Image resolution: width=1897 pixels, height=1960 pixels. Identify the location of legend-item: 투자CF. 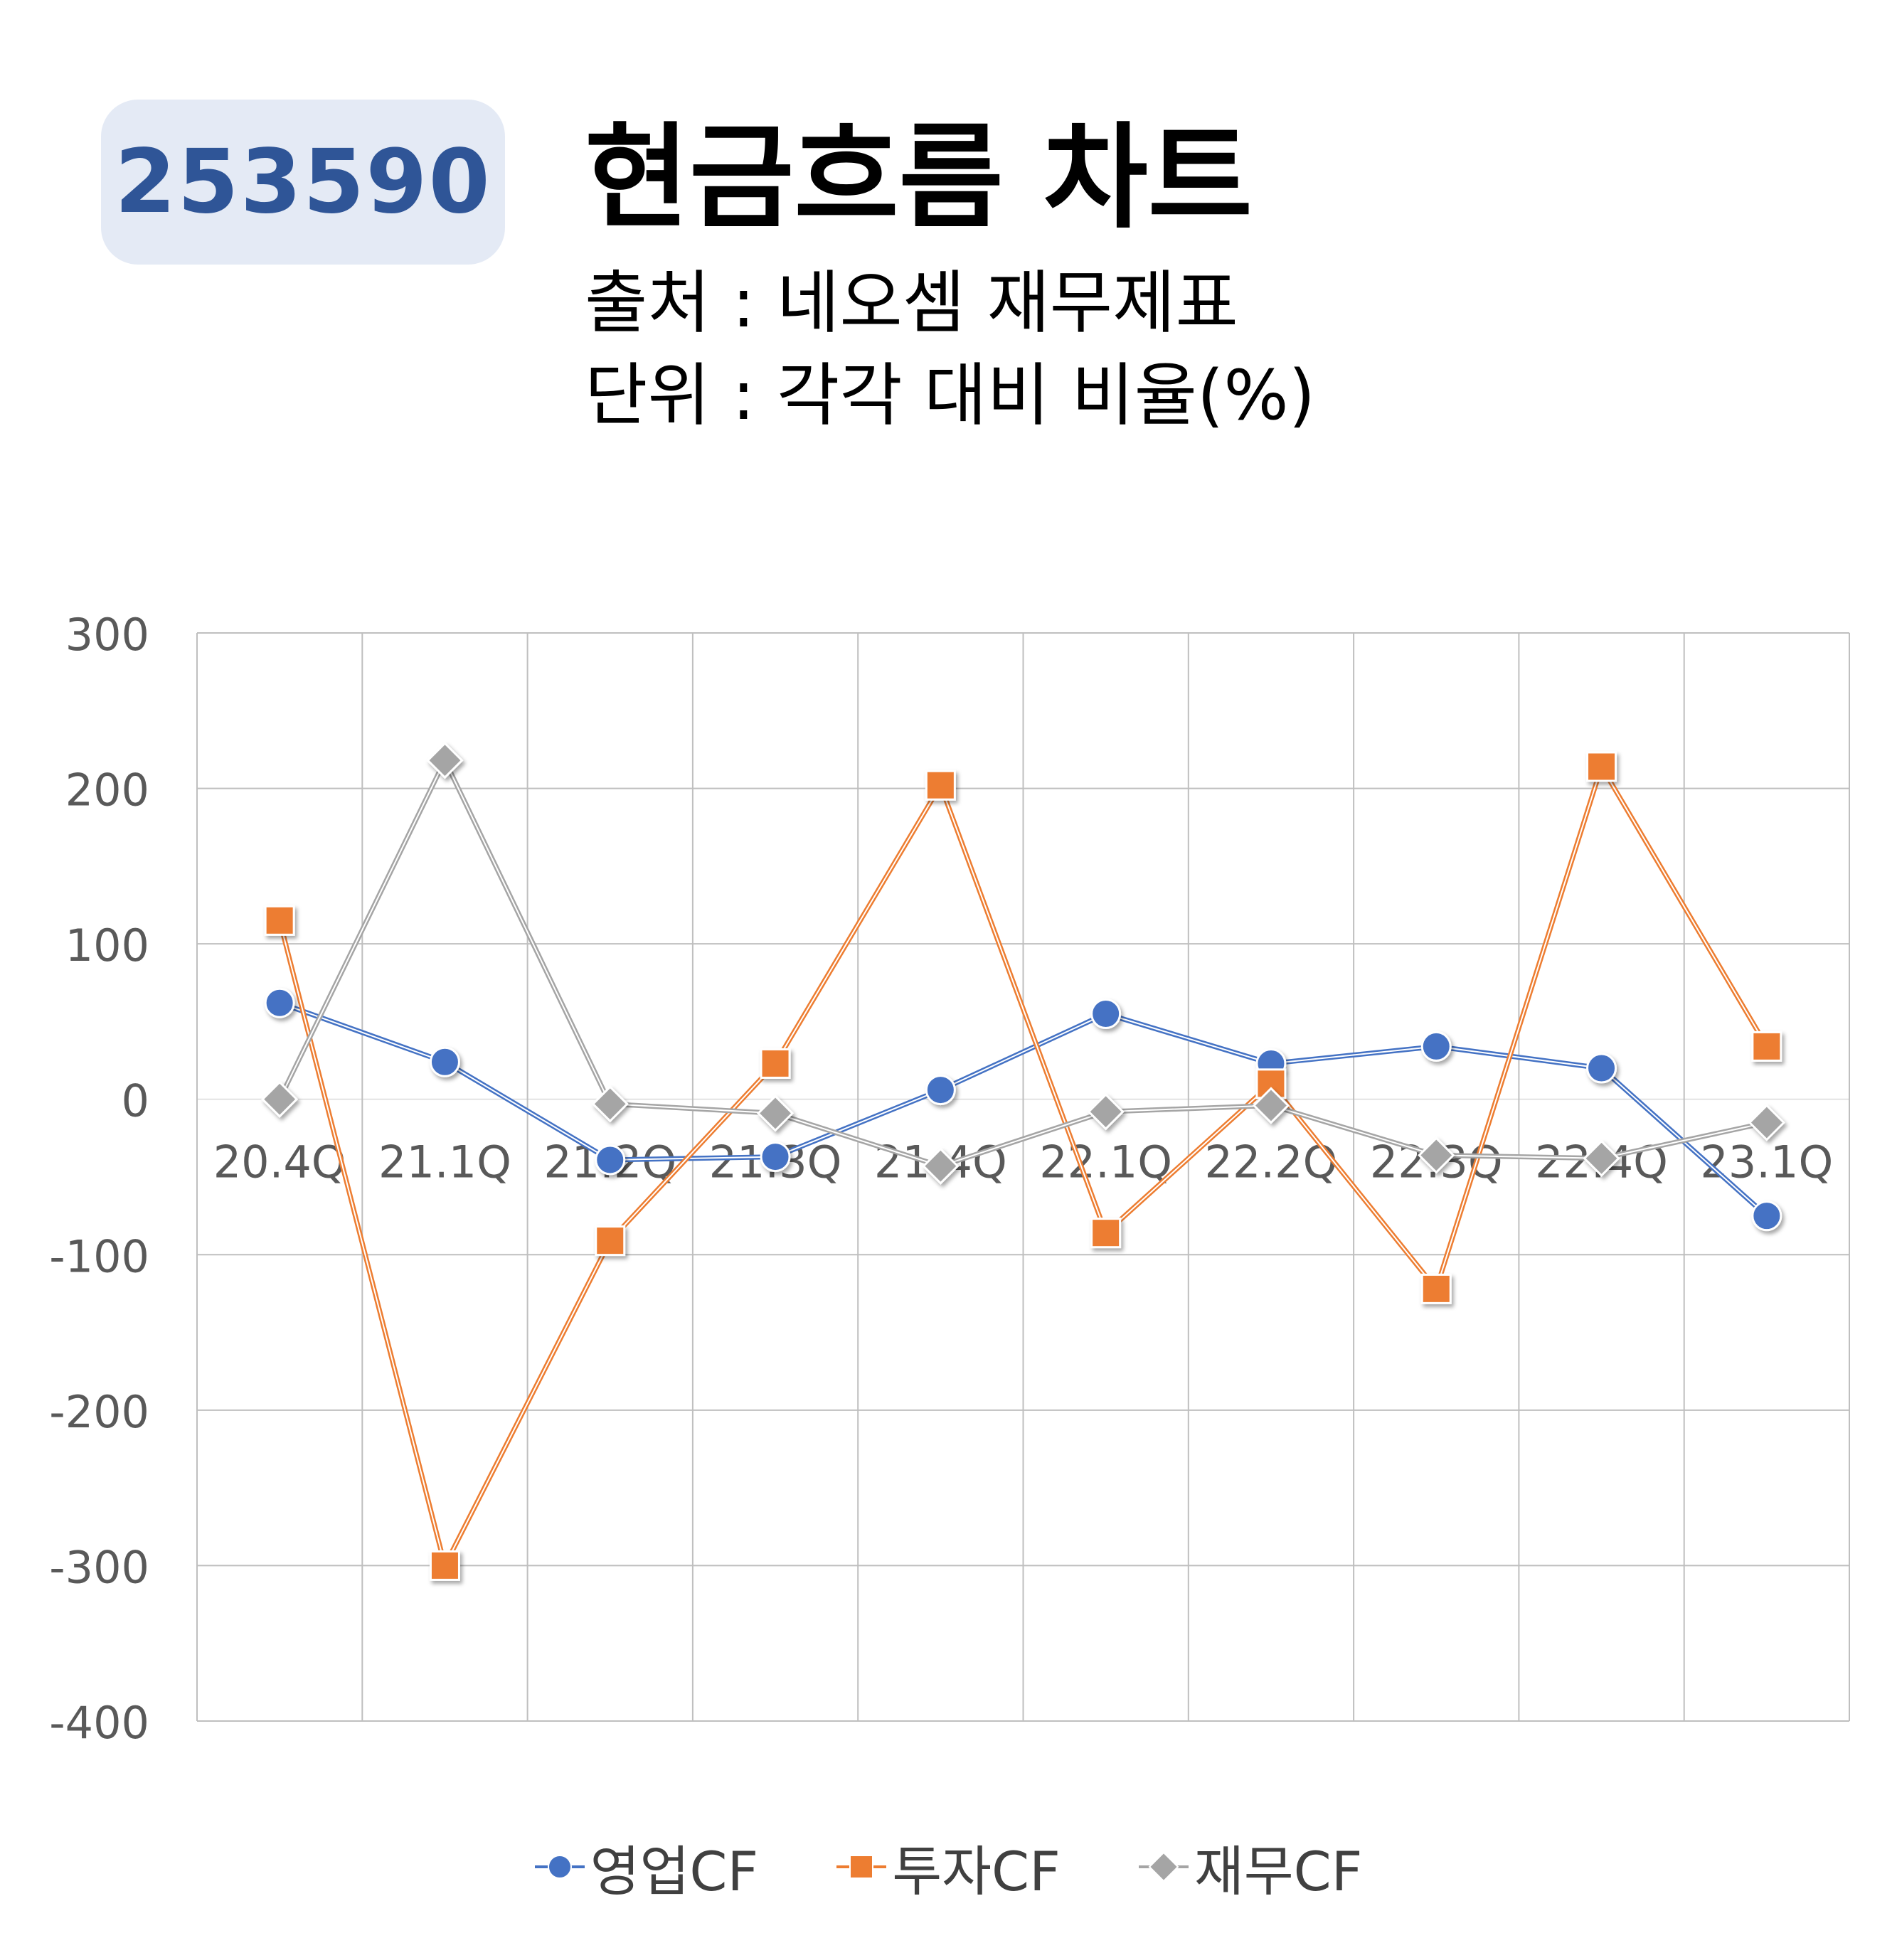
(948, 1867).